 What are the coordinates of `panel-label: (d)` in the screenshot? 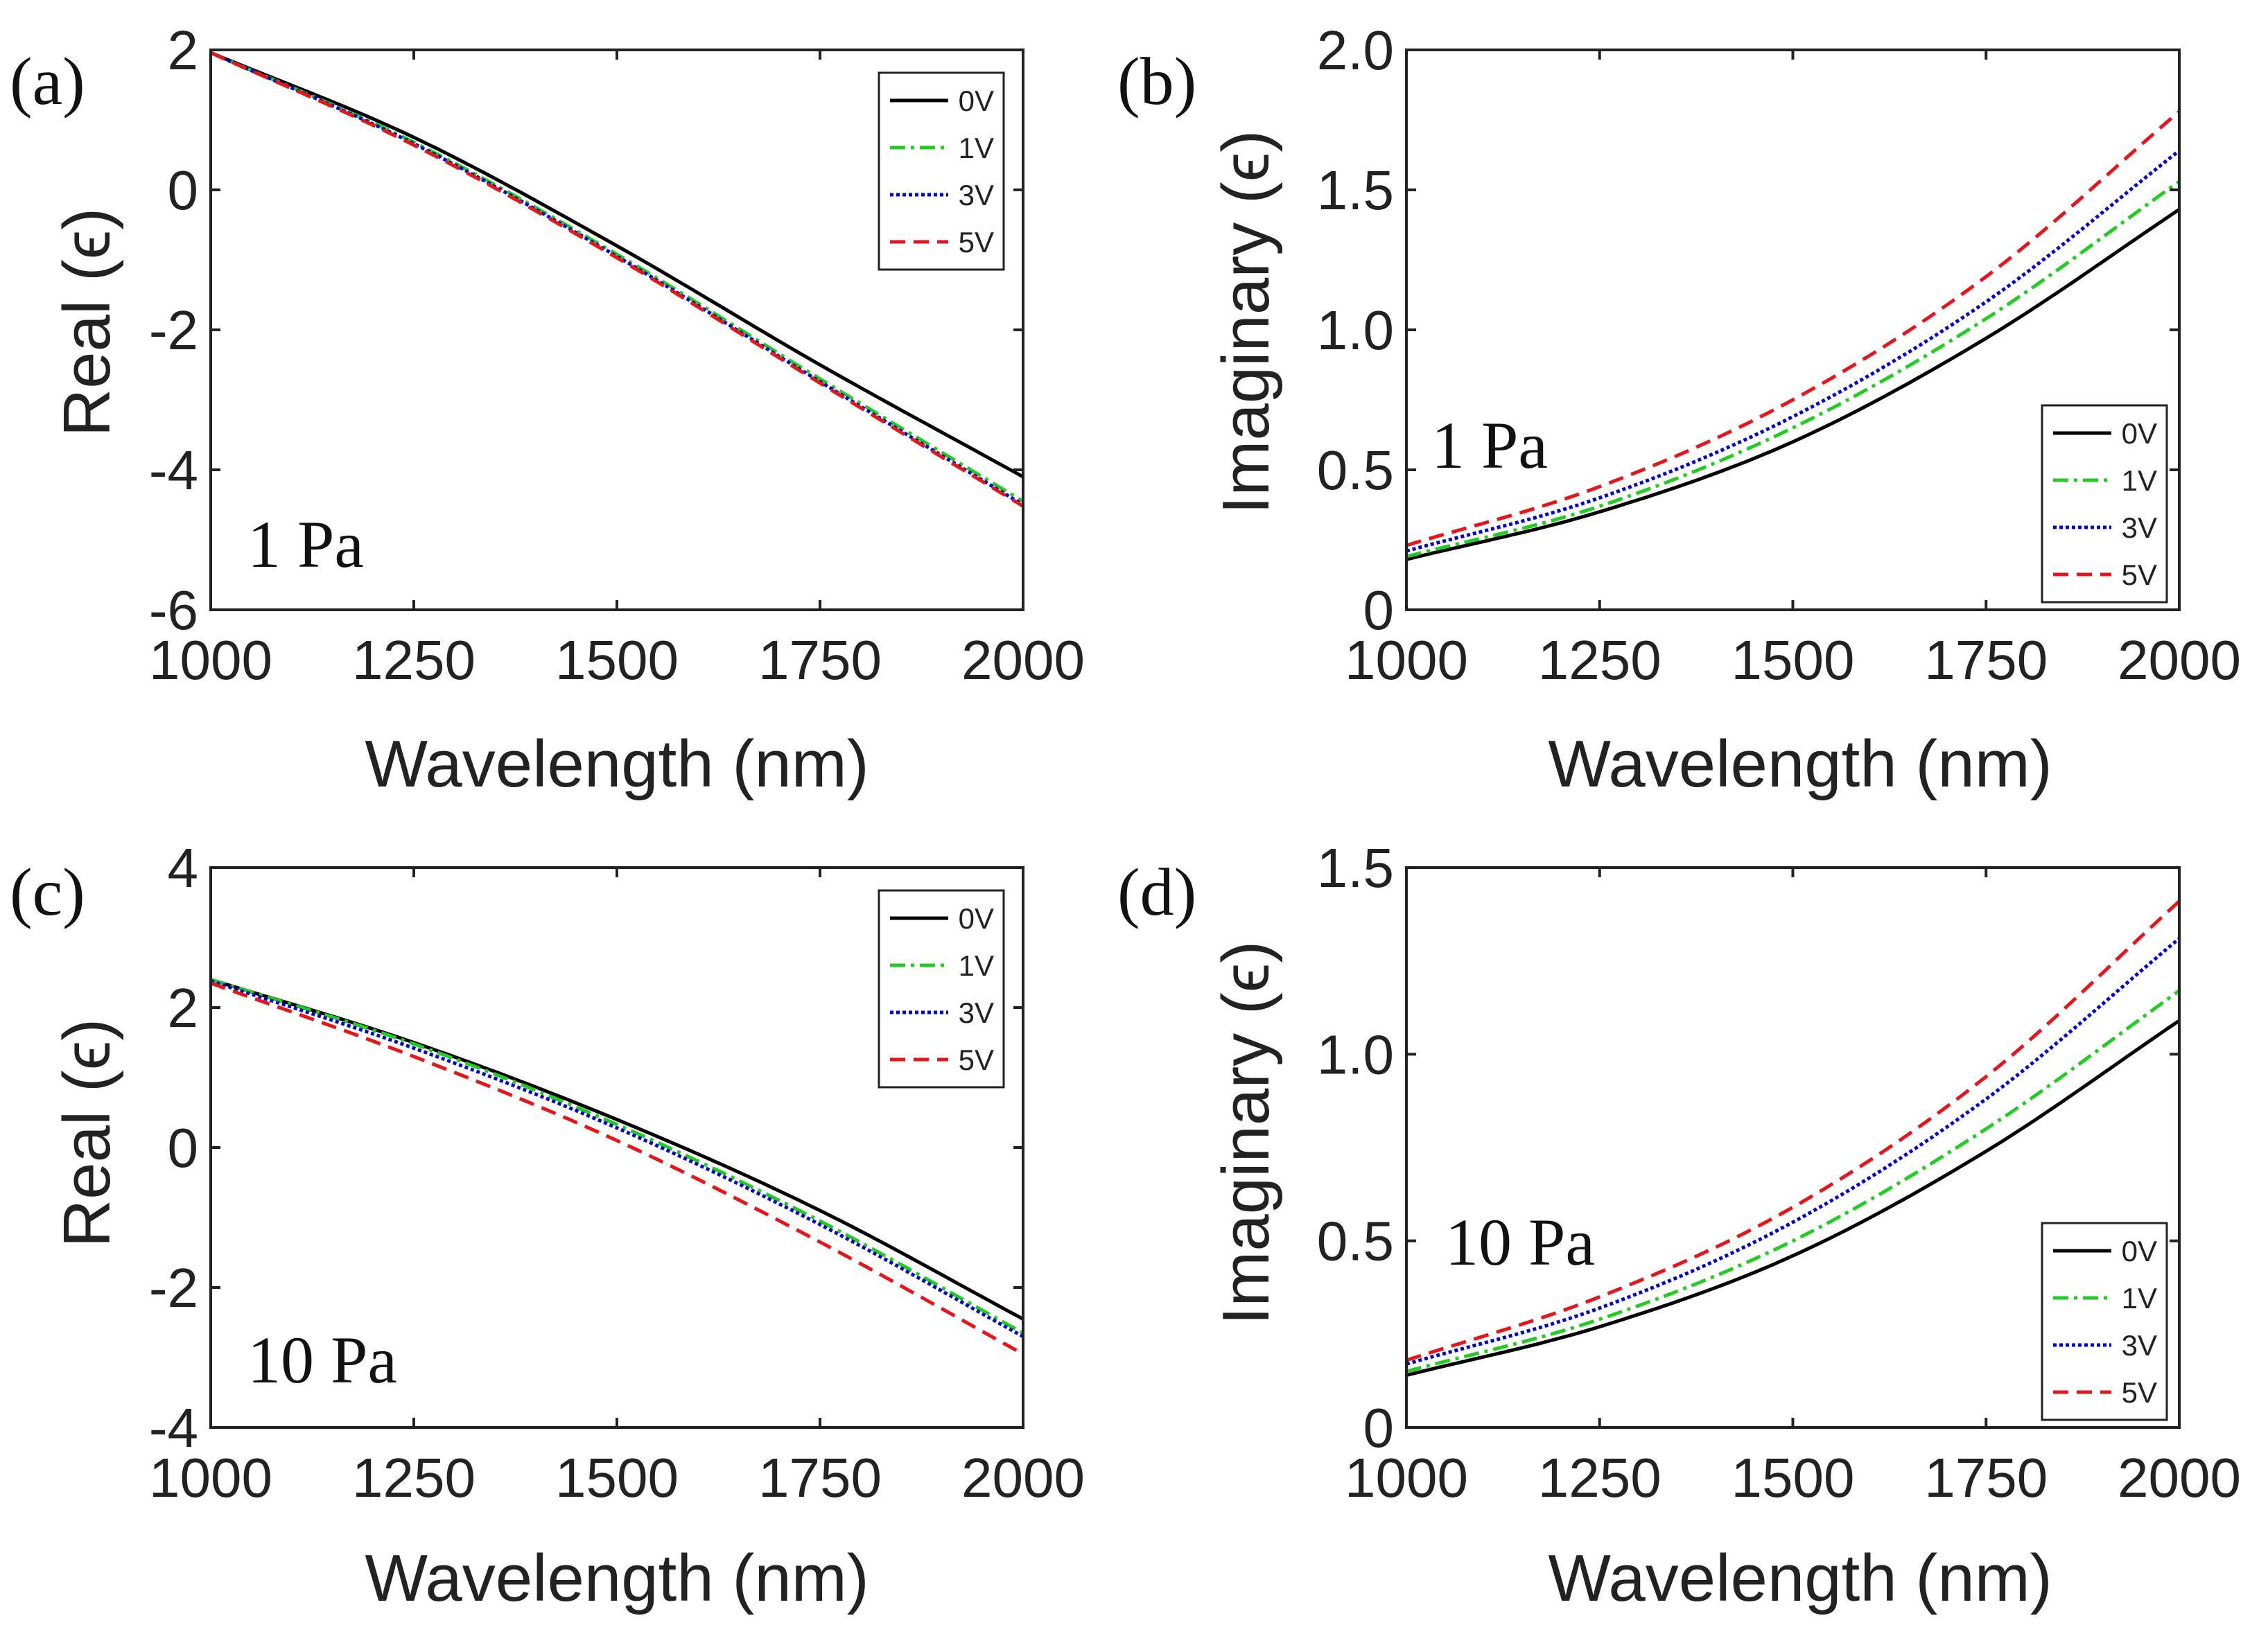 It's located at (1156, 892).